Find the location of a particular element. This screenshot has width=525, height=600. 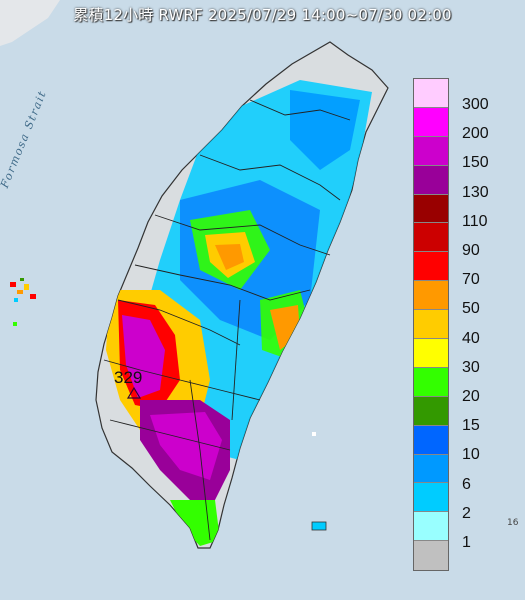

color-legend is located at coordinates (431, 325).